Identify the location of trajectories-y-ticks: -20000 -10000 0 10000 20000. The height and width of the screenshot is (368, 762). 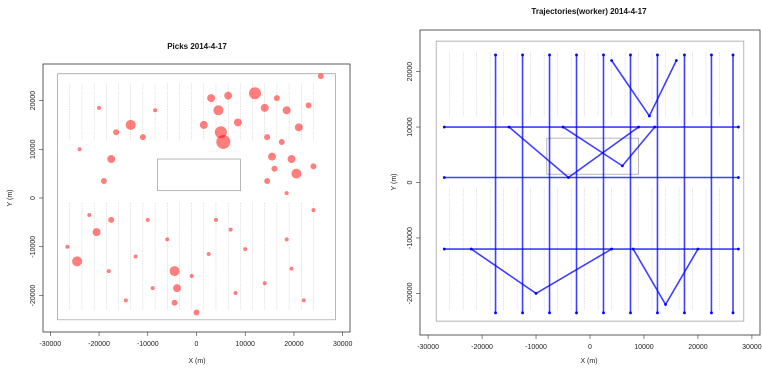
(410, 183).